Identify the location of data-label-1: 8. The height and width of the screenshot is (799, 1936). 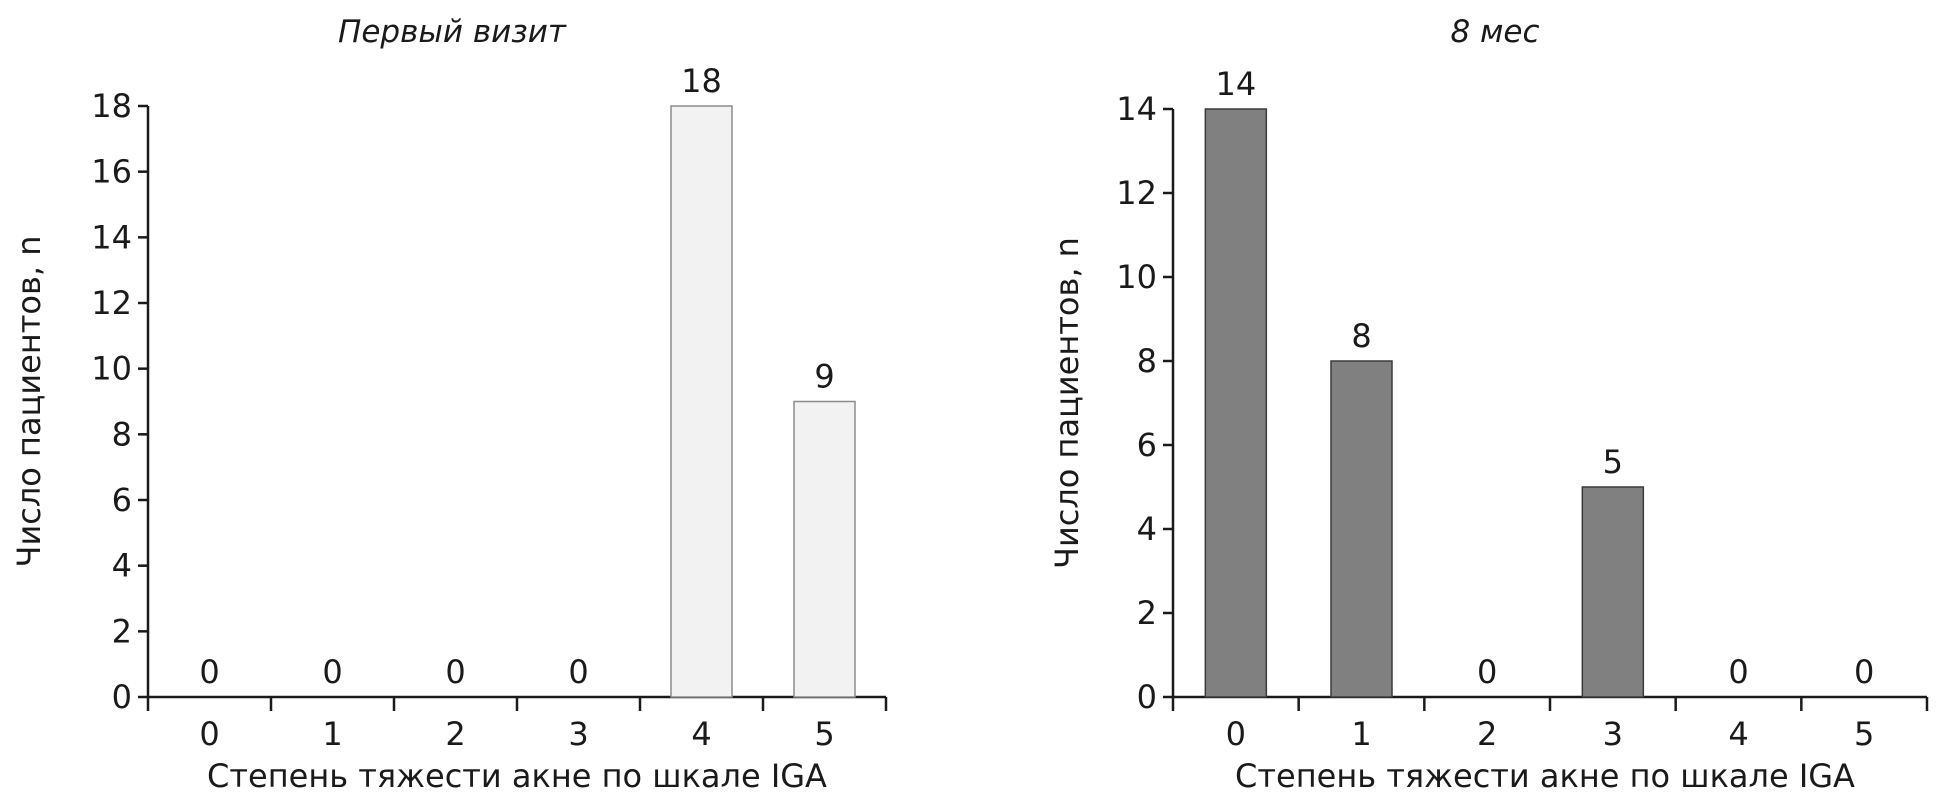
(1361, 336).